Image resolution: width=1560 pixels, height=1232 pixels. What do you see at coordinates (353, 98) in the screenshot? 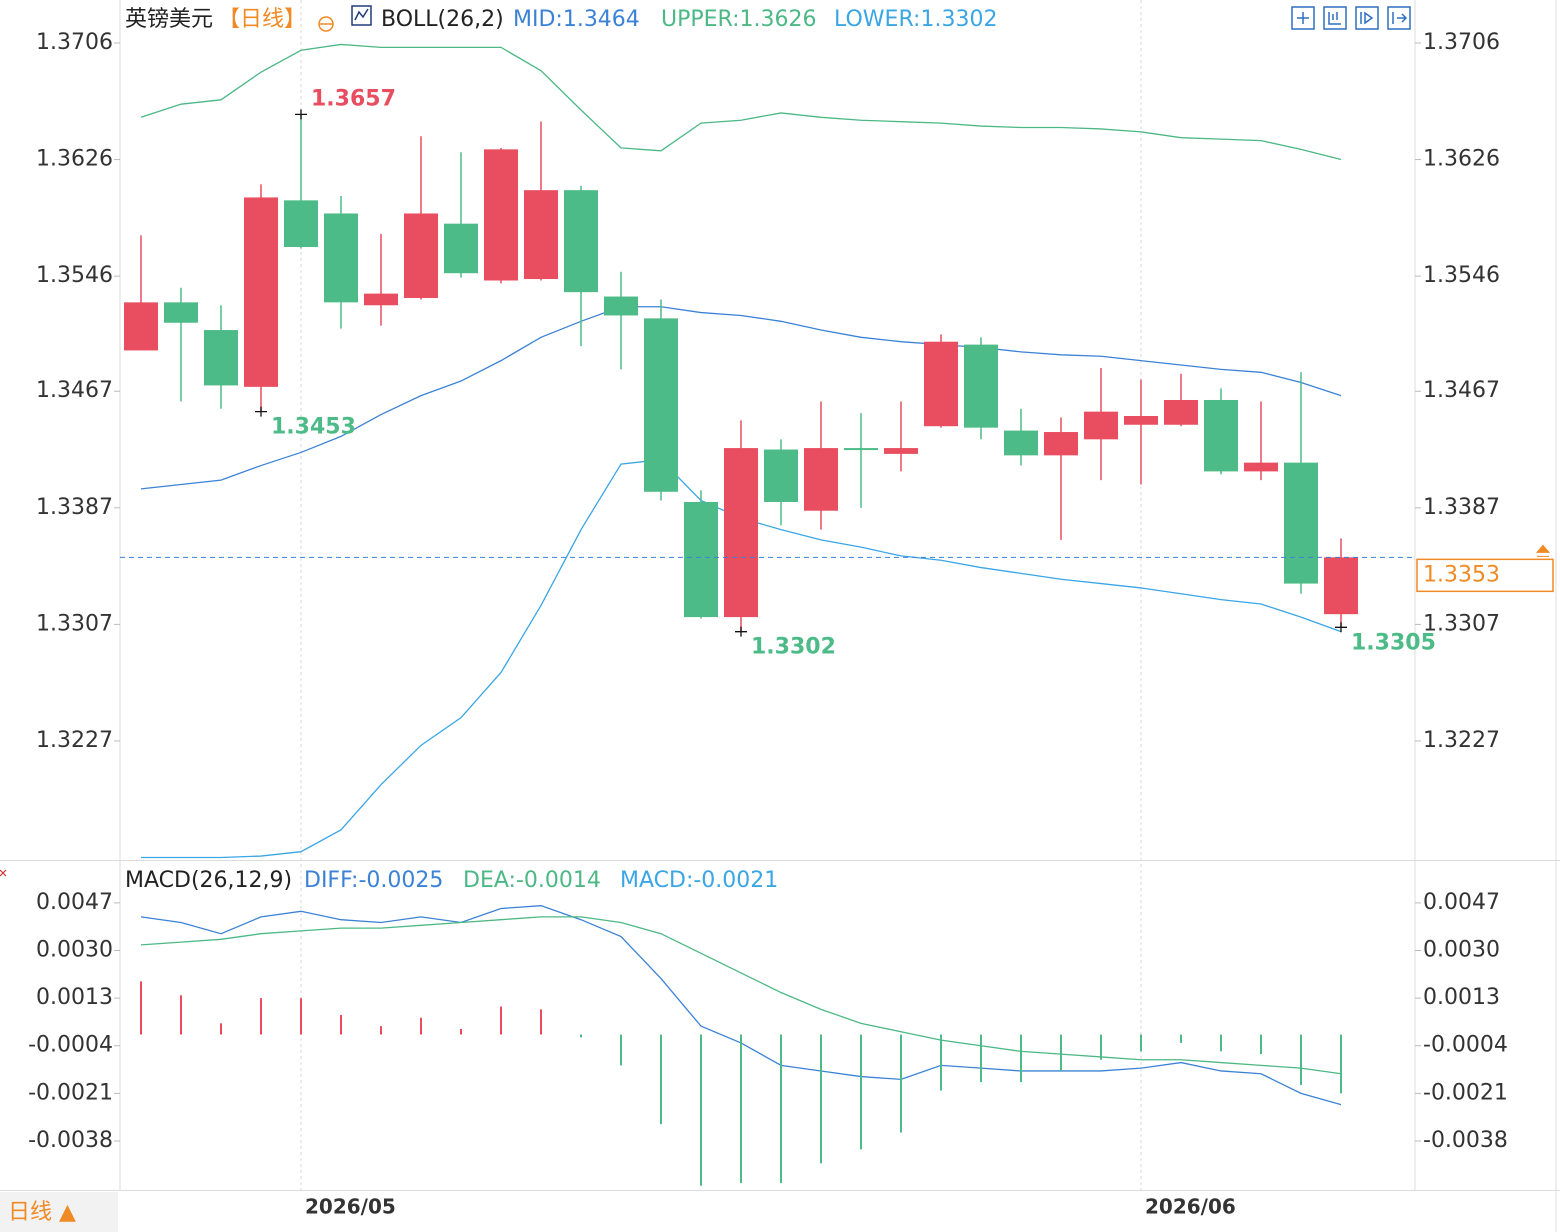
I see `extreme-label: 1.3657` at bounding box center [353, 98].